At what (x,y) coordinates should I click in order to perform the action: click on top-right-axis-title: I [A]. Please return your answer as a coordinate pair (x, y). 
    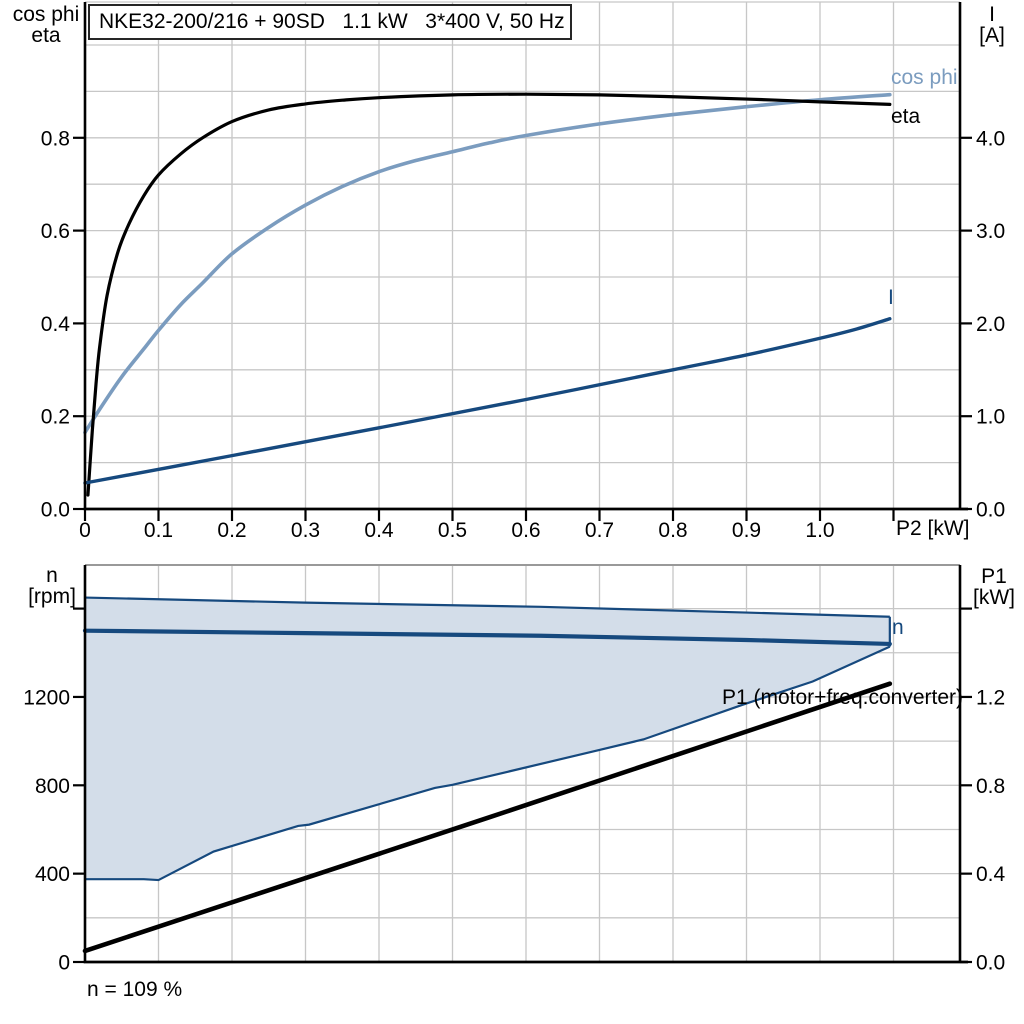
    Looking at the image, I should click on (992, 25).